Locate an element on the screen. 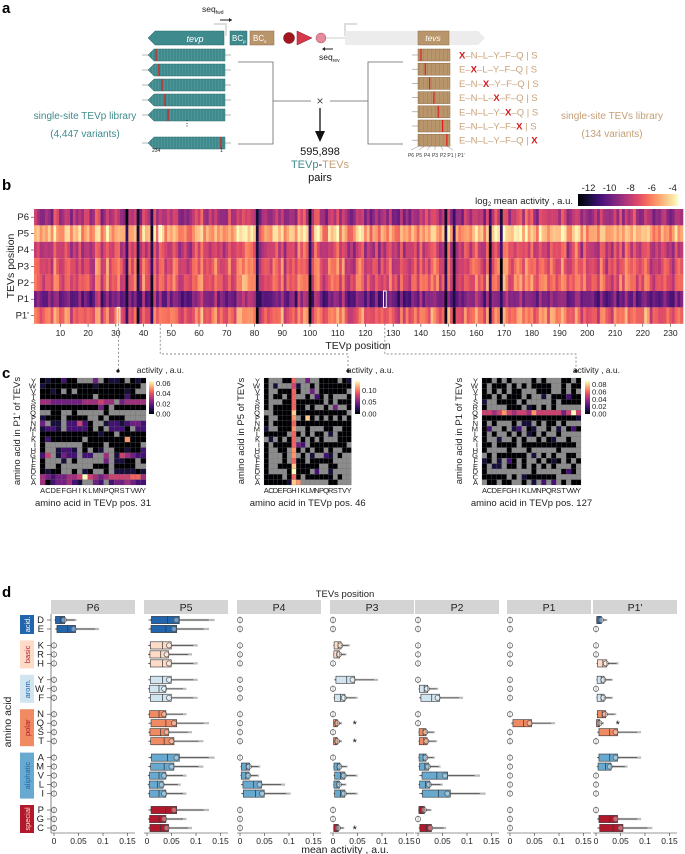  x-tick-label: 0 is located at coordinates (147, 841).